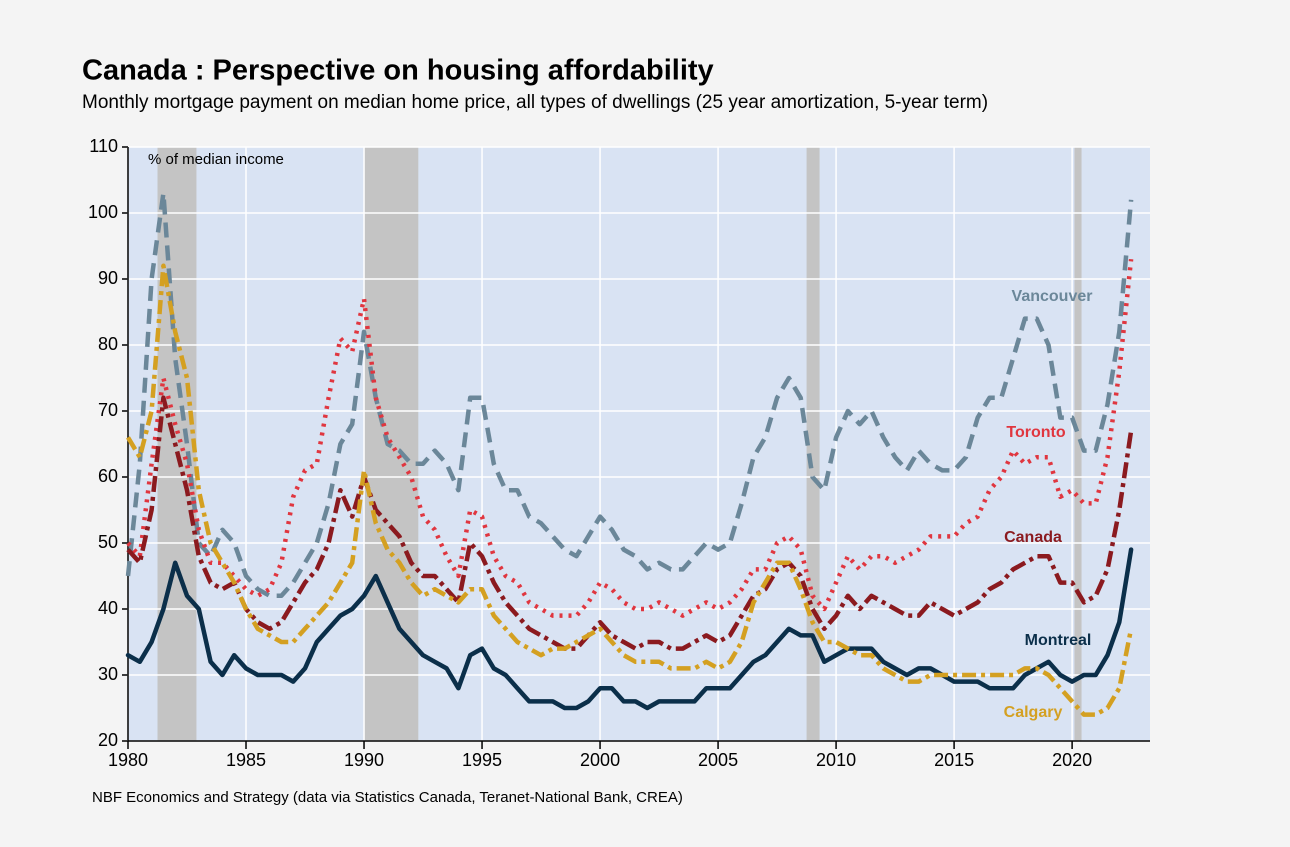 This screenshot has width=1290, height=847. What do you see at coordinates (718, 760) in the screenshot?
I see `x-tick-label: 2005` at bounding box center [718, 760].